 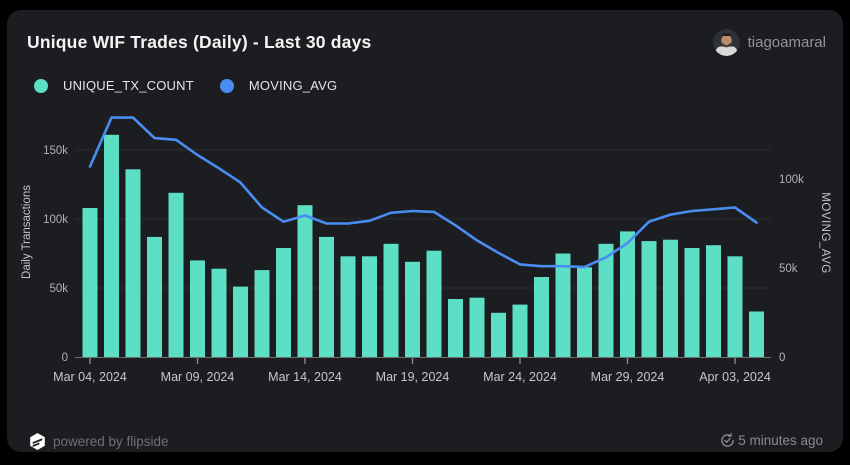 I want to click on bar-Mar 10, 2024, so click(x=219, y=312).